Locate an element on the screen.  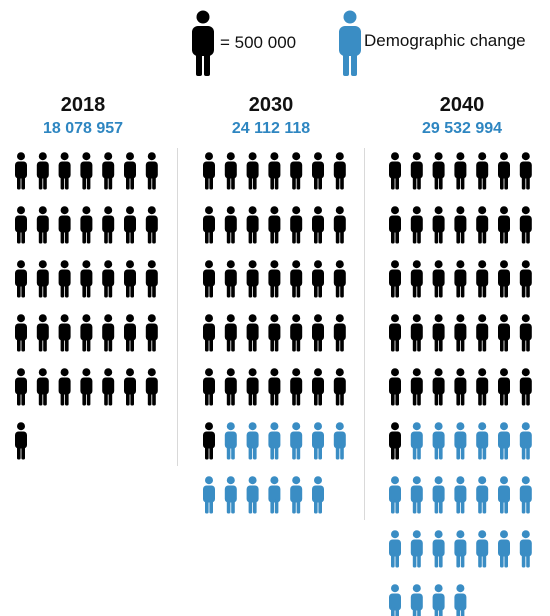
category-label: 2030 is located at coordinates (271, 105).